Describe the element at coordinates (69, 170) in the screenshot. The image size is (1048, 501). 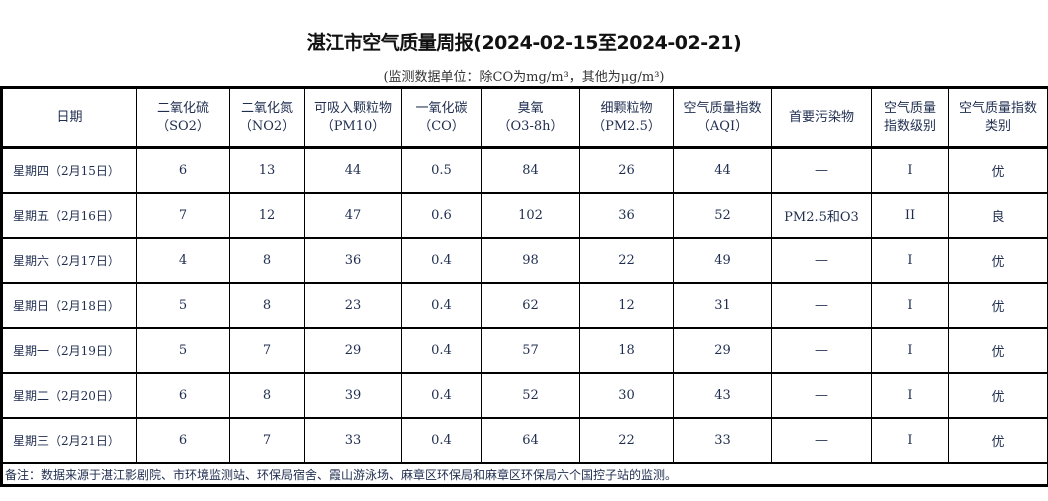
I see `cell-date: 星期四（2月15日）` at that location.